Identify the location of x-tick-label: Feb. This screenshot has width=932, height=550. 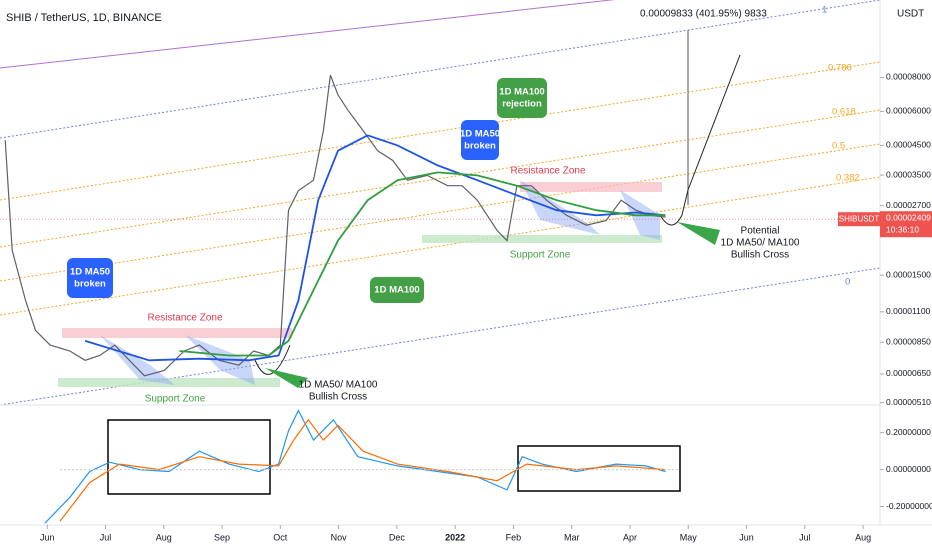
(514, 537).